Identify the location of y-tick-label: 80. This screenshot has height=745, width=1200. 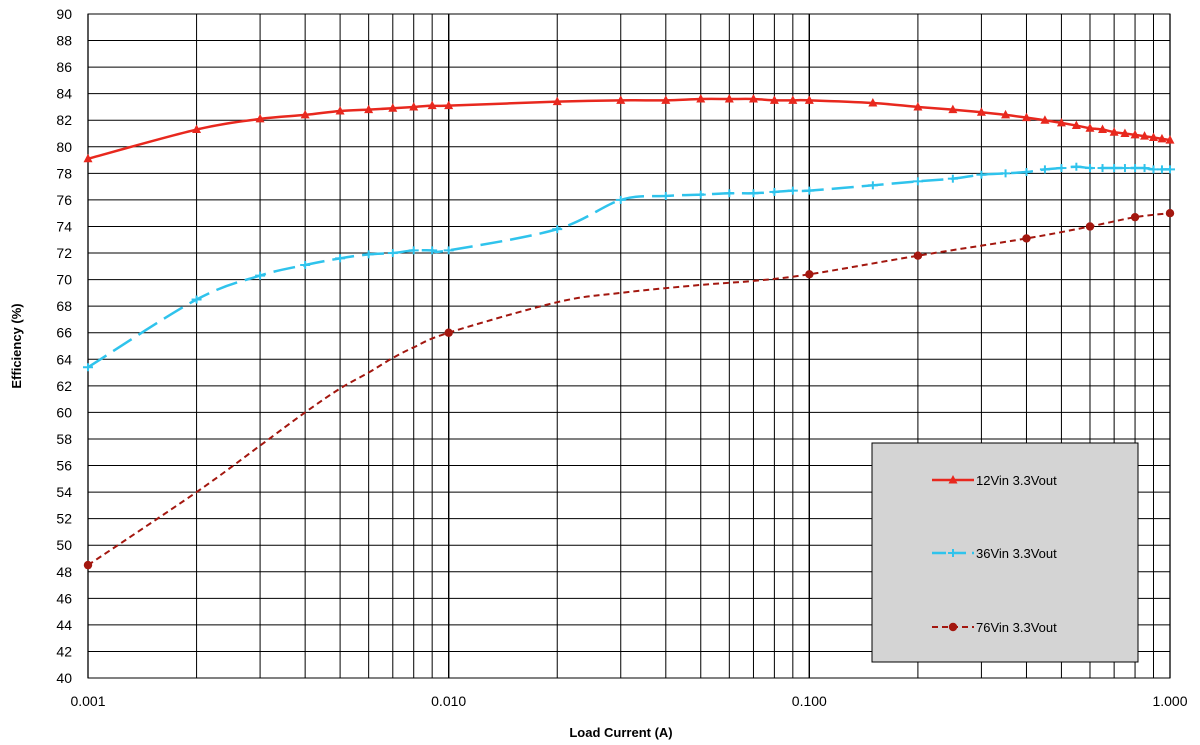
(64, 147).